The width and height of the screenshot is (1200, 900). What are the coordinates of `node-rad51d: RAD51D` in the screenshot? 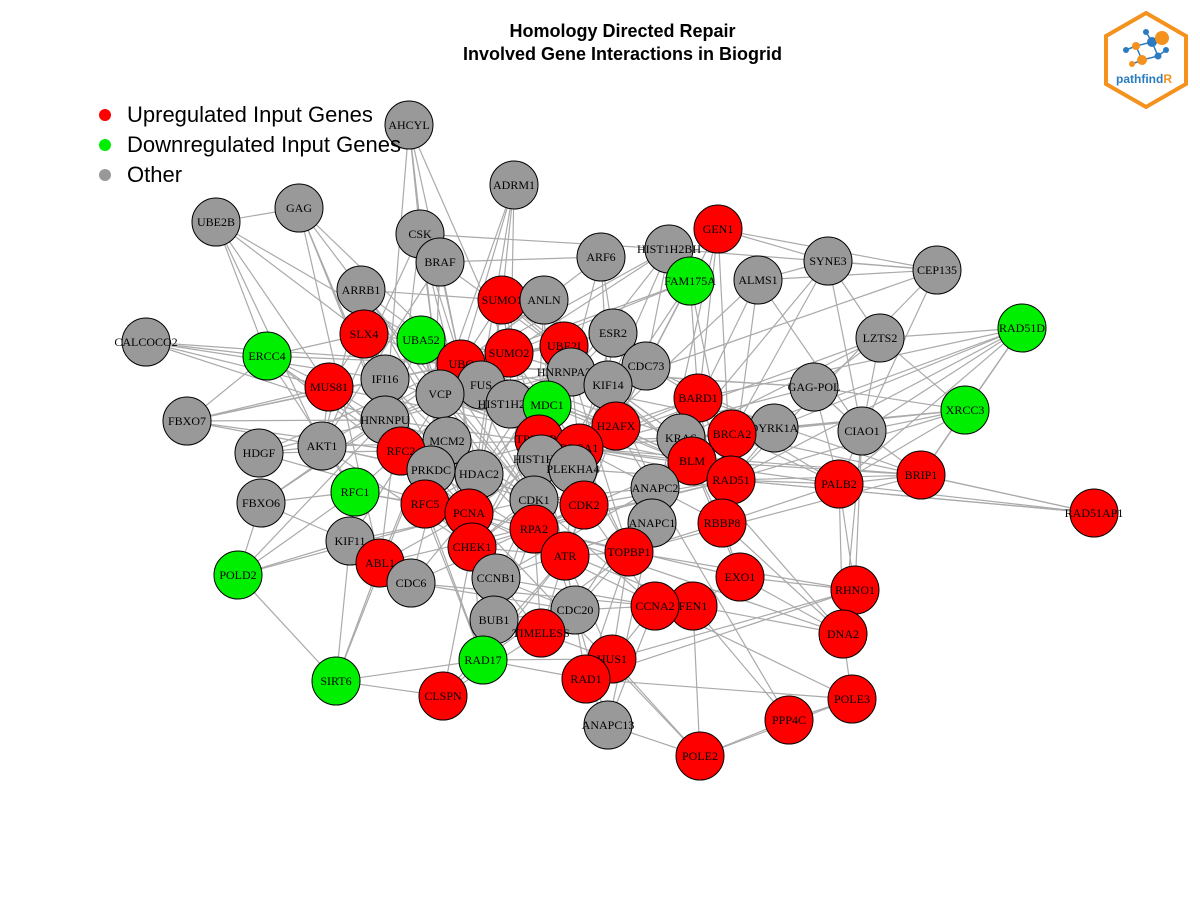 It's located at (1022, 328).